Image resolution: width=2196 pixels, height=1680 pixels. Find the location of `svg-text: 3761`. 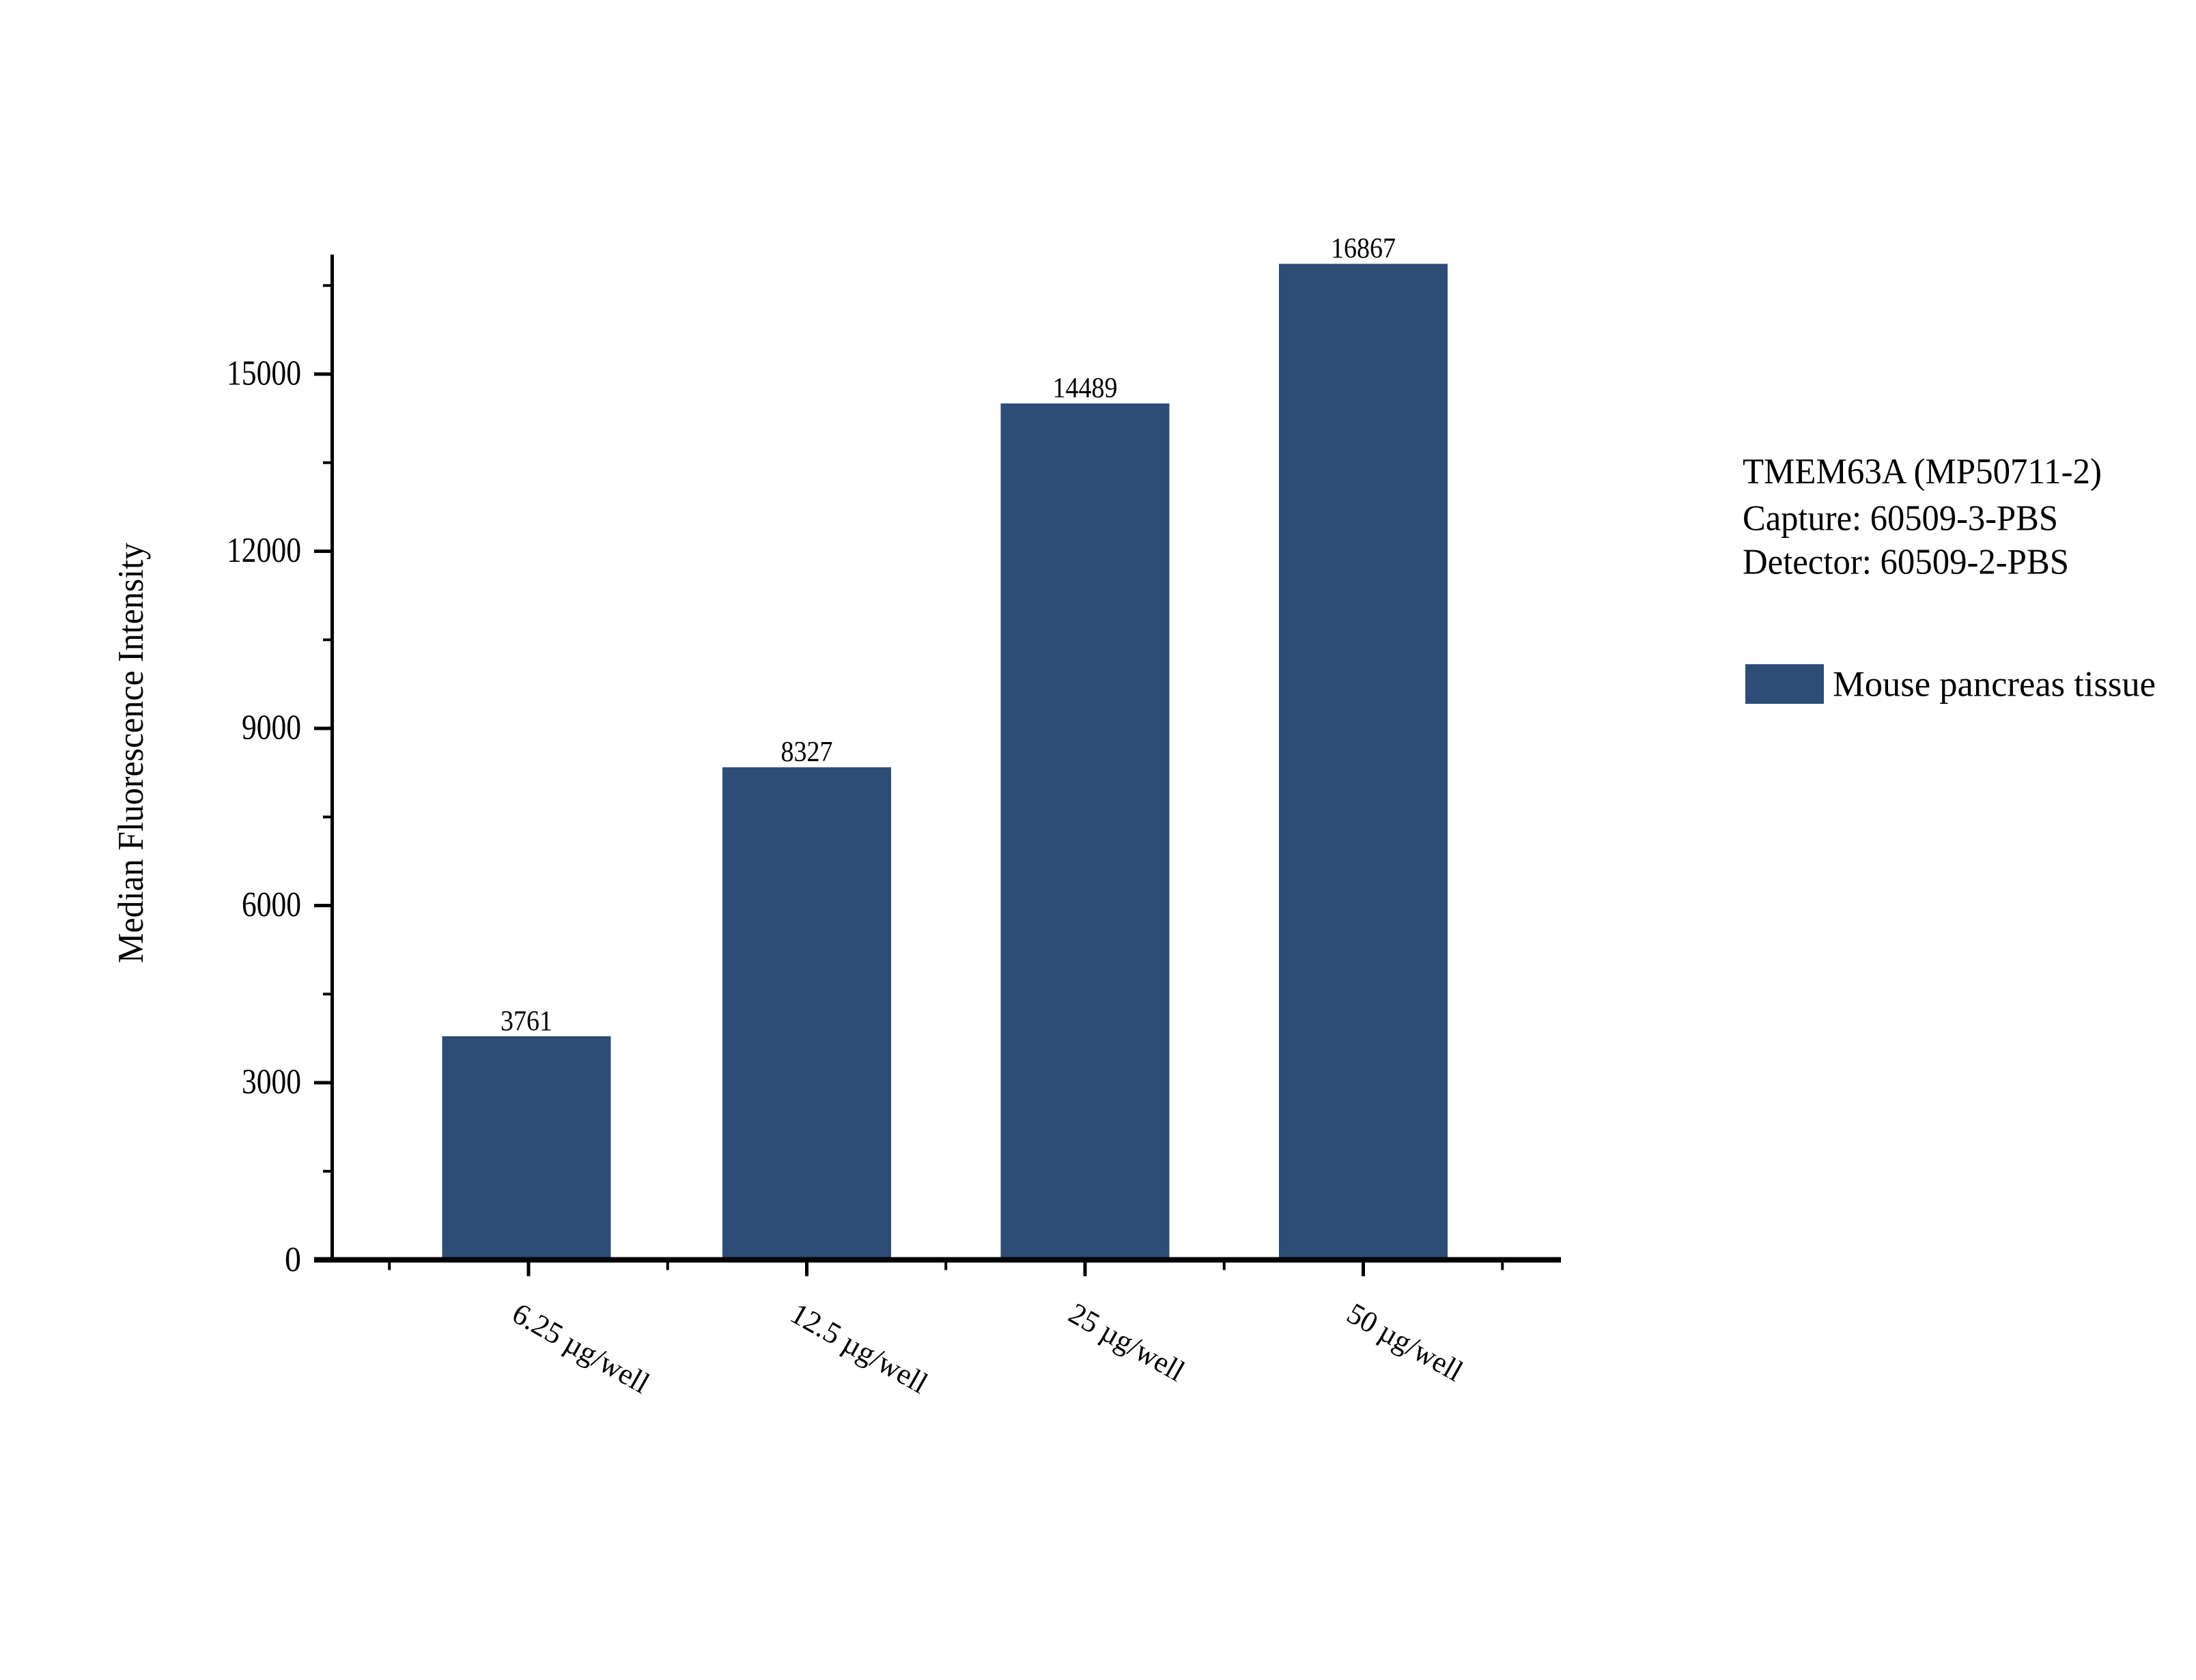

svg-text: 3761 is located at coordinates (526, 1021).